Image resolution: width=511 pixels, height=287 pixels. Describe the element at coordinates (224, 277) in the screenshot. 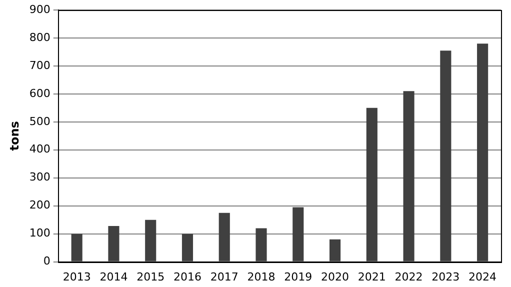

I see `x-tick-label: 2017` at that location.